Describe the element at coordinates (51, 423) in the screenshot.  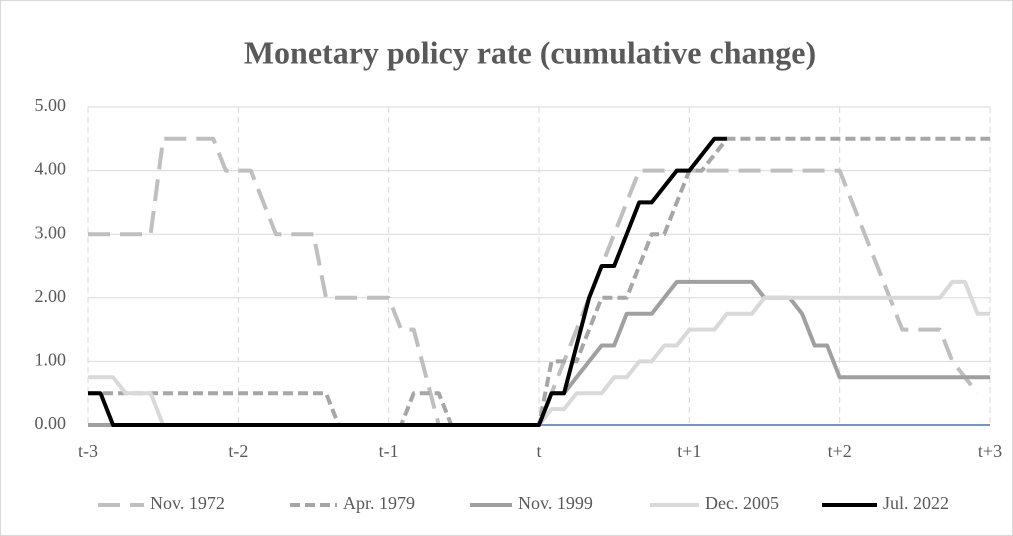
I see `y-tick-label: 0.00` at that location.